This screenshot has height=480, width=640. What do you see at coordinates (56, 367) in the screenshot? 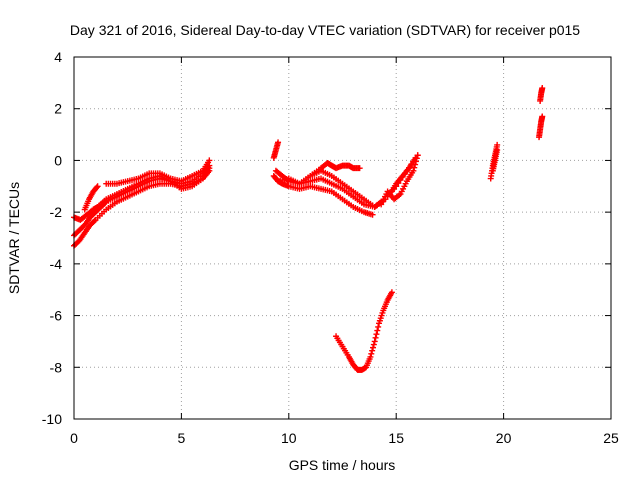
I see `y-tick-label: -8` at bounding box center [56, 367].